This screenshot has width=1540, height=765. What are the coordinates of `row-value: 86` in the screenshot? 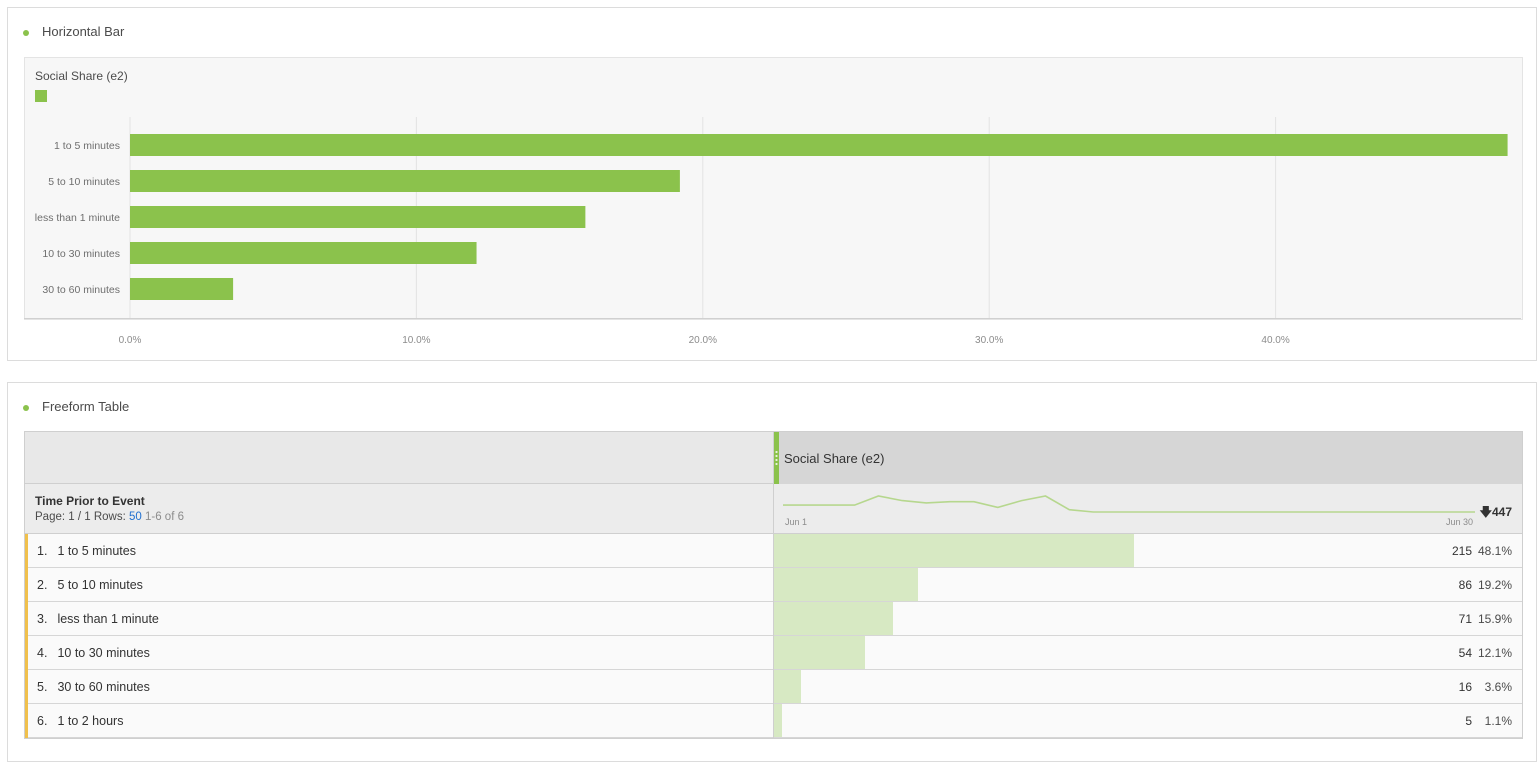 It's located at (1465, 585).